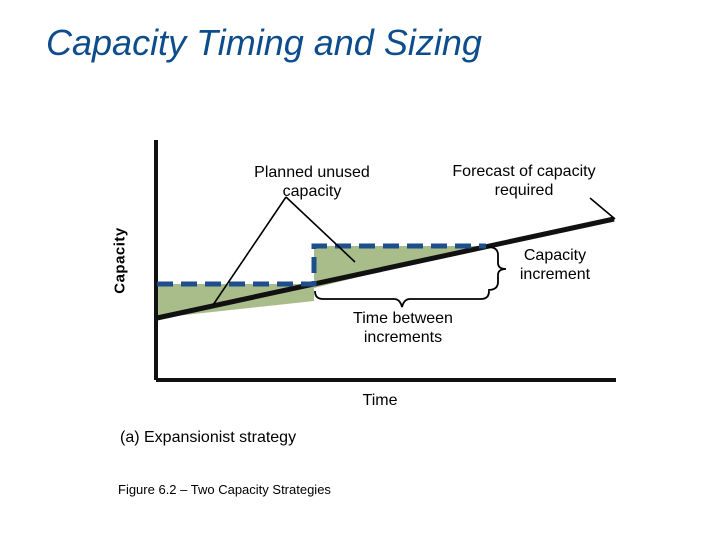  What do you see at coordinates (555, 274) in the screenshot?
I see `capacity-increment-line-2: increment` at bounding box center [555, 274].